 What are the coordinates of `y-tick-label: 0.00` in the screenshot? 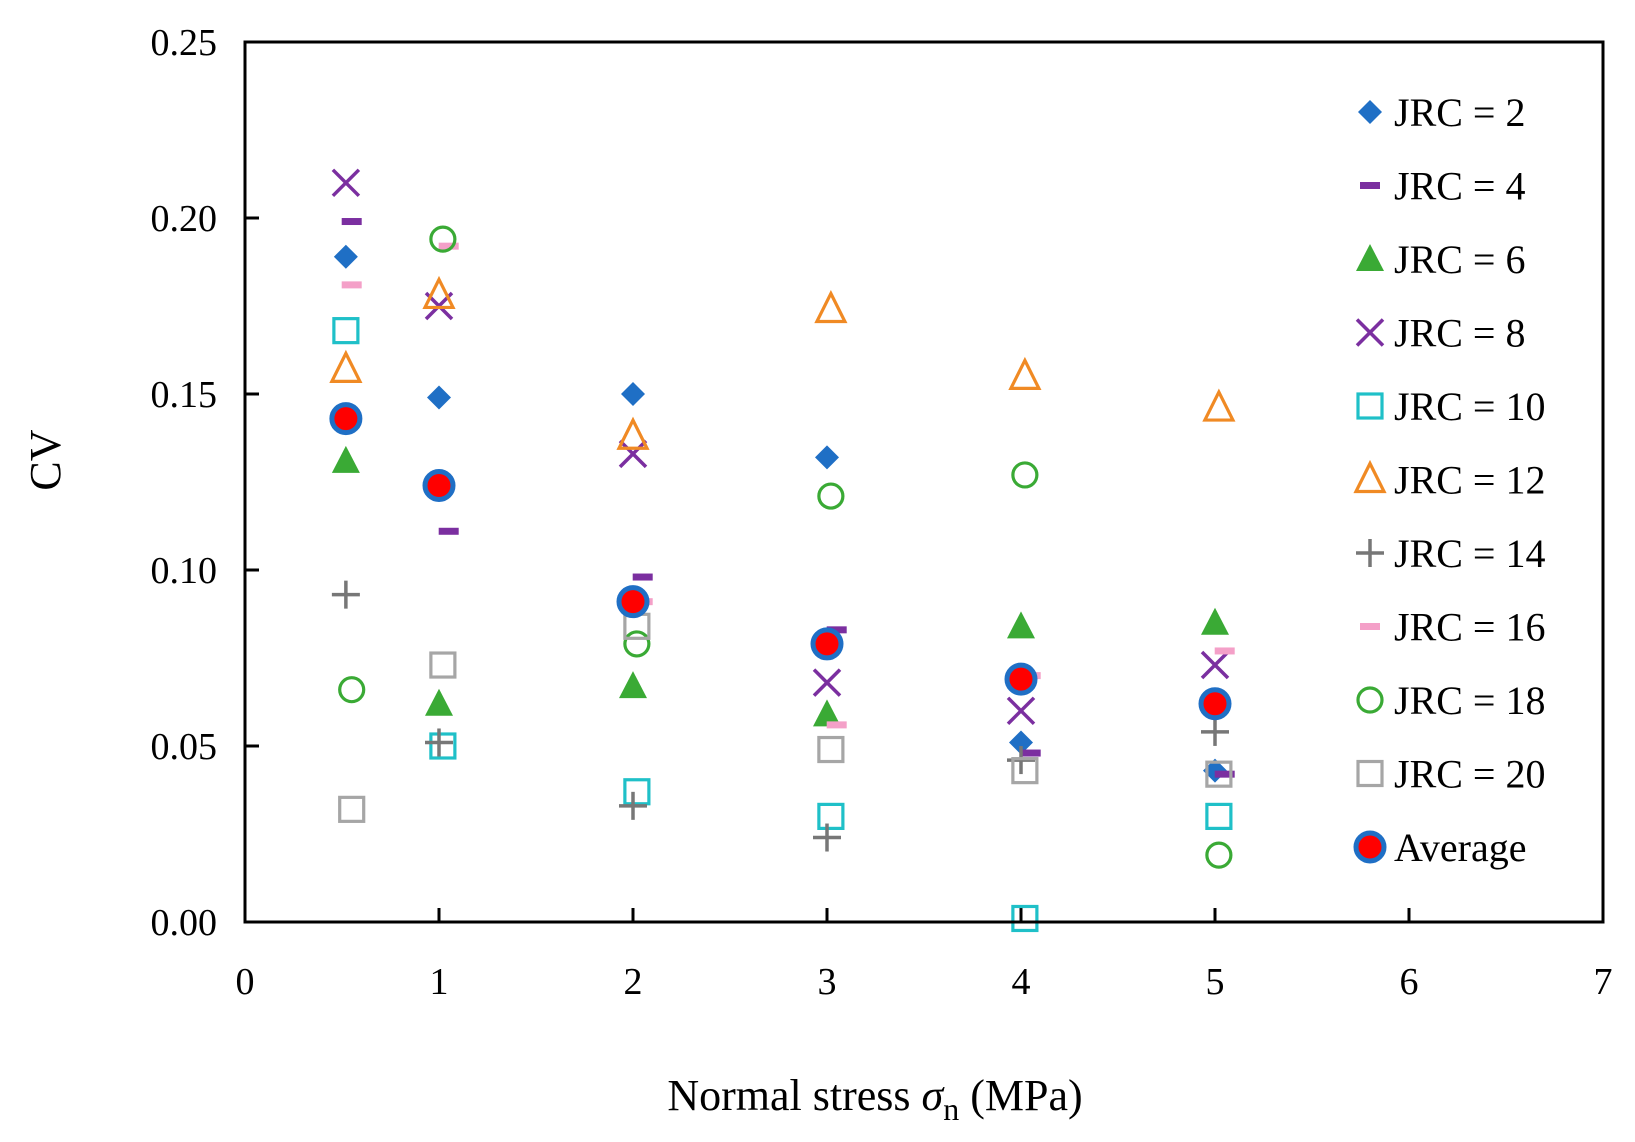 It's located at (184, 923).